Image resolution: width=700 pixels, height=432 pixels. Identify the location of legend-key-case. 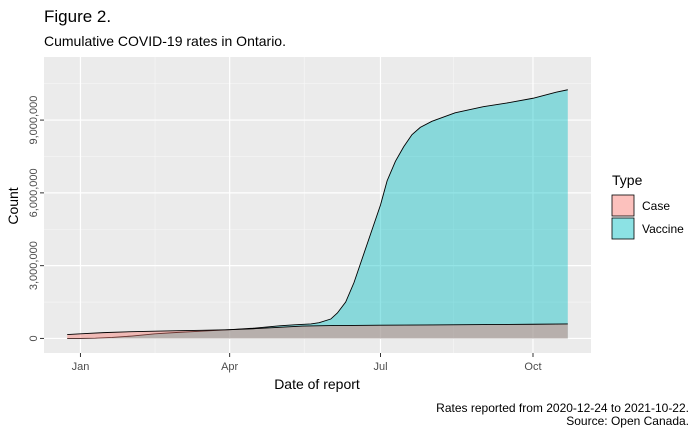
(623, 205).